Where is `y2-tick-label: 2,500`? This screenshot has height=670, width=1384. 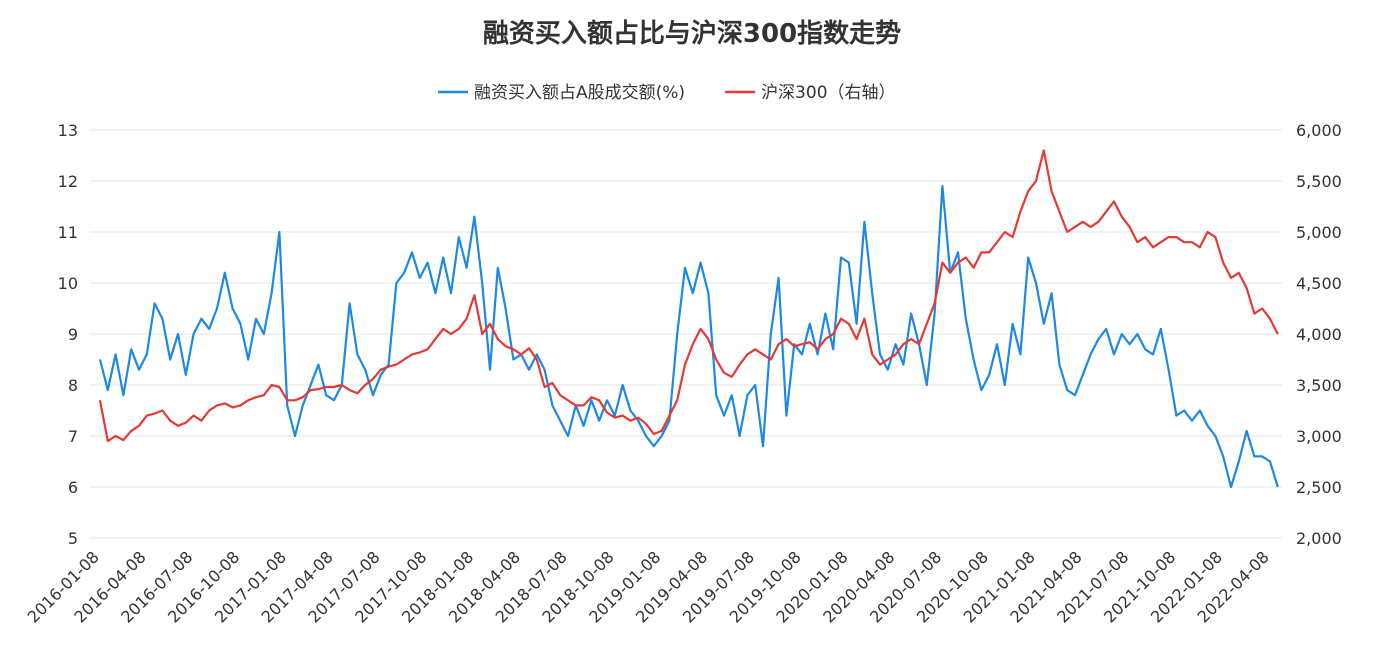 y2-tick-label: 2,500 is located at coordinates (1319, 487).